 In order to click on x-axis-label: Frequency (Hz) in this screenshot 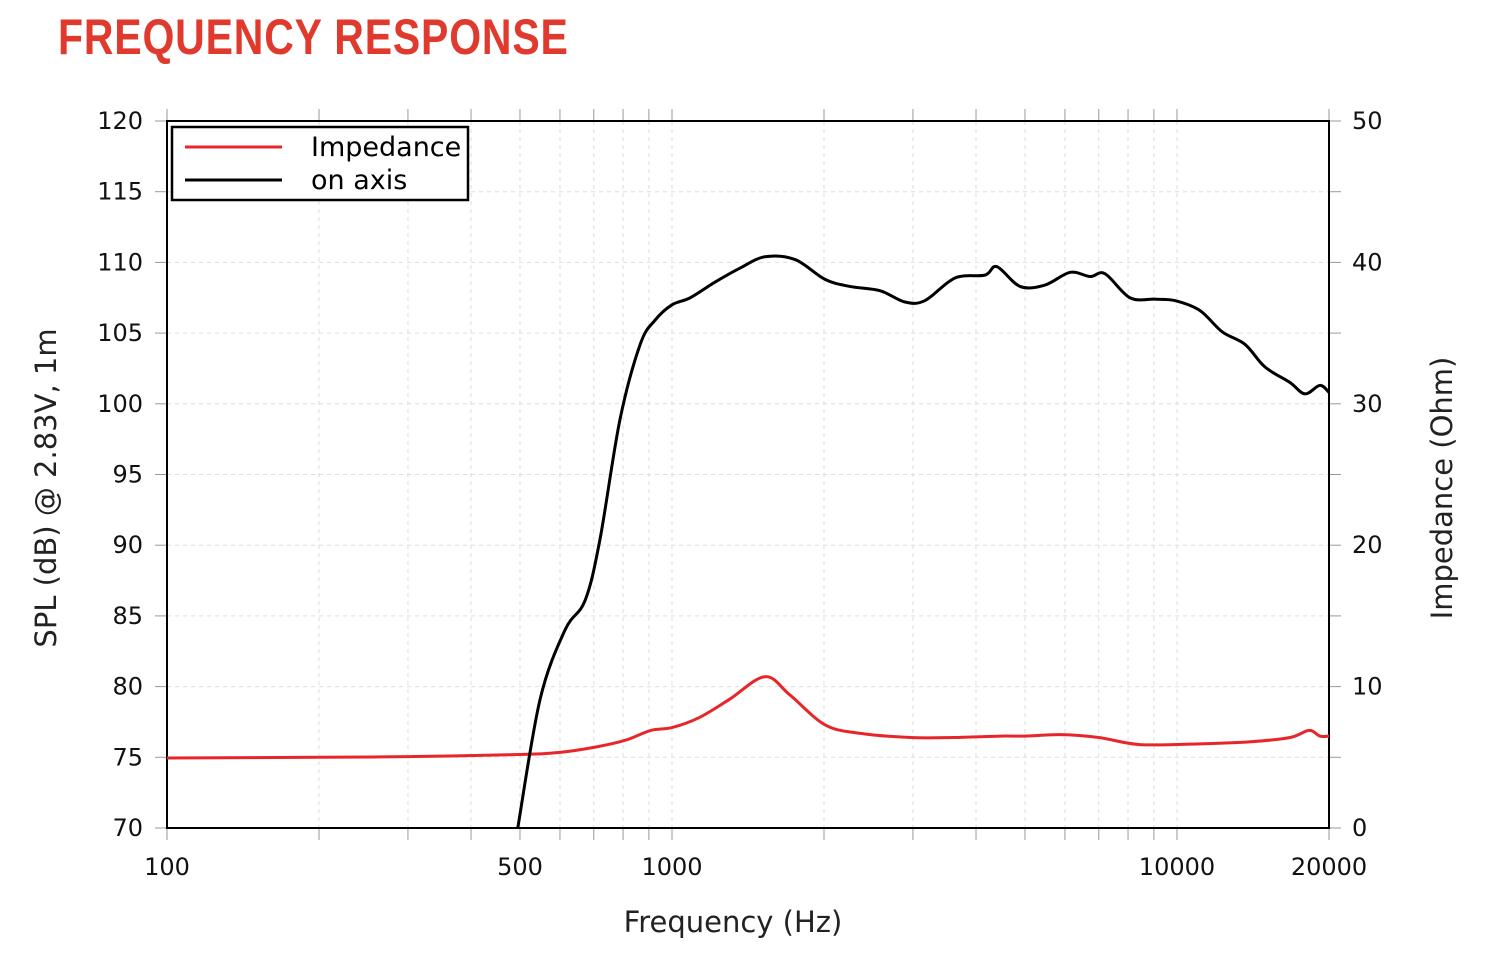, I will do `click(733, 922)`.